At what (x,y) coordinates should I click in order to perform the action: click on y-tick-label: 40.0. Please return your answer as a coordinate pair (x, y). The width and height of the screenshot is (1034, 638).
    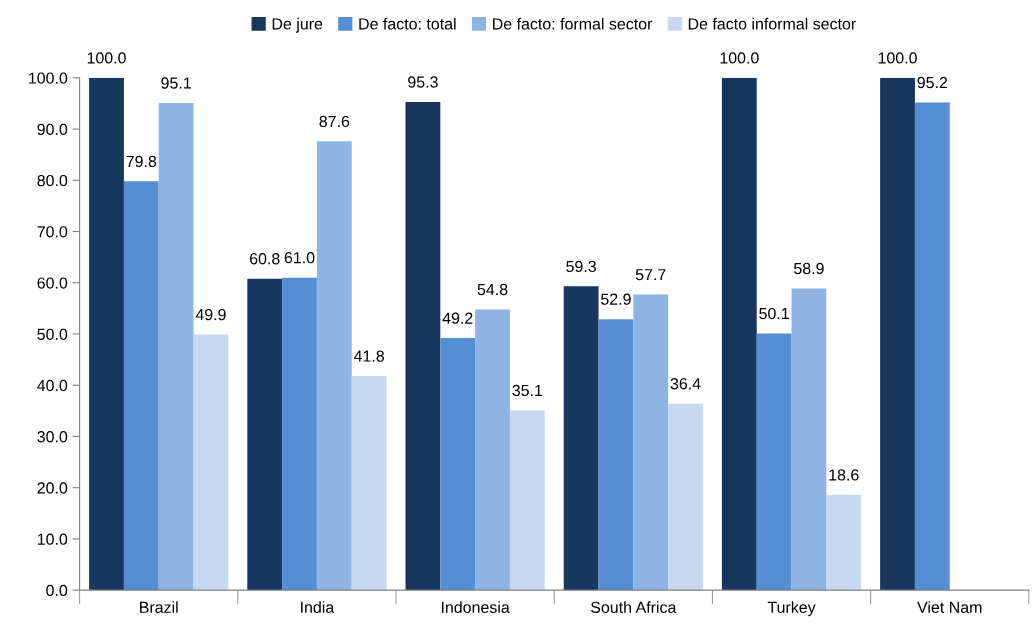
    Looking at the image, I should click on (52, 385).